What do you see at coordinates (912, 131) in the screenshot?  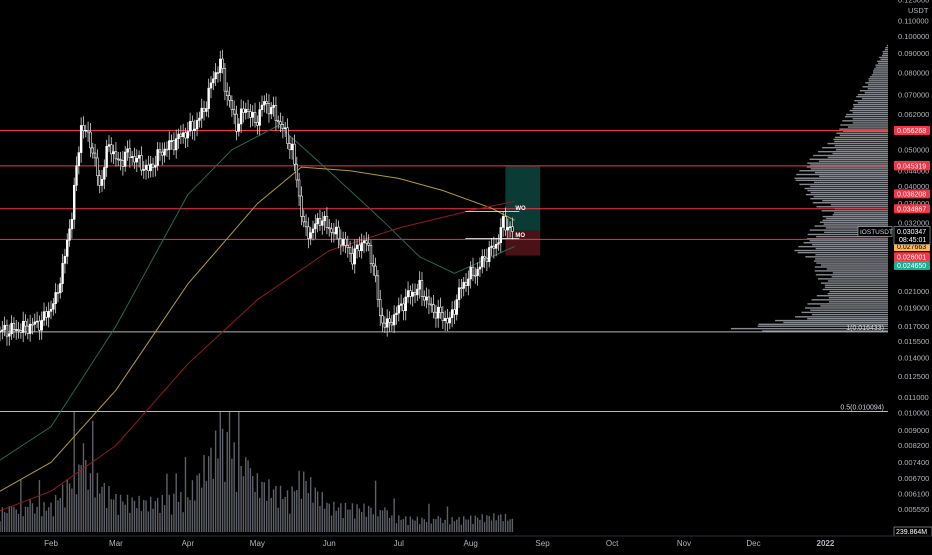 I see `price-badge` at bounding box center [912, 131].